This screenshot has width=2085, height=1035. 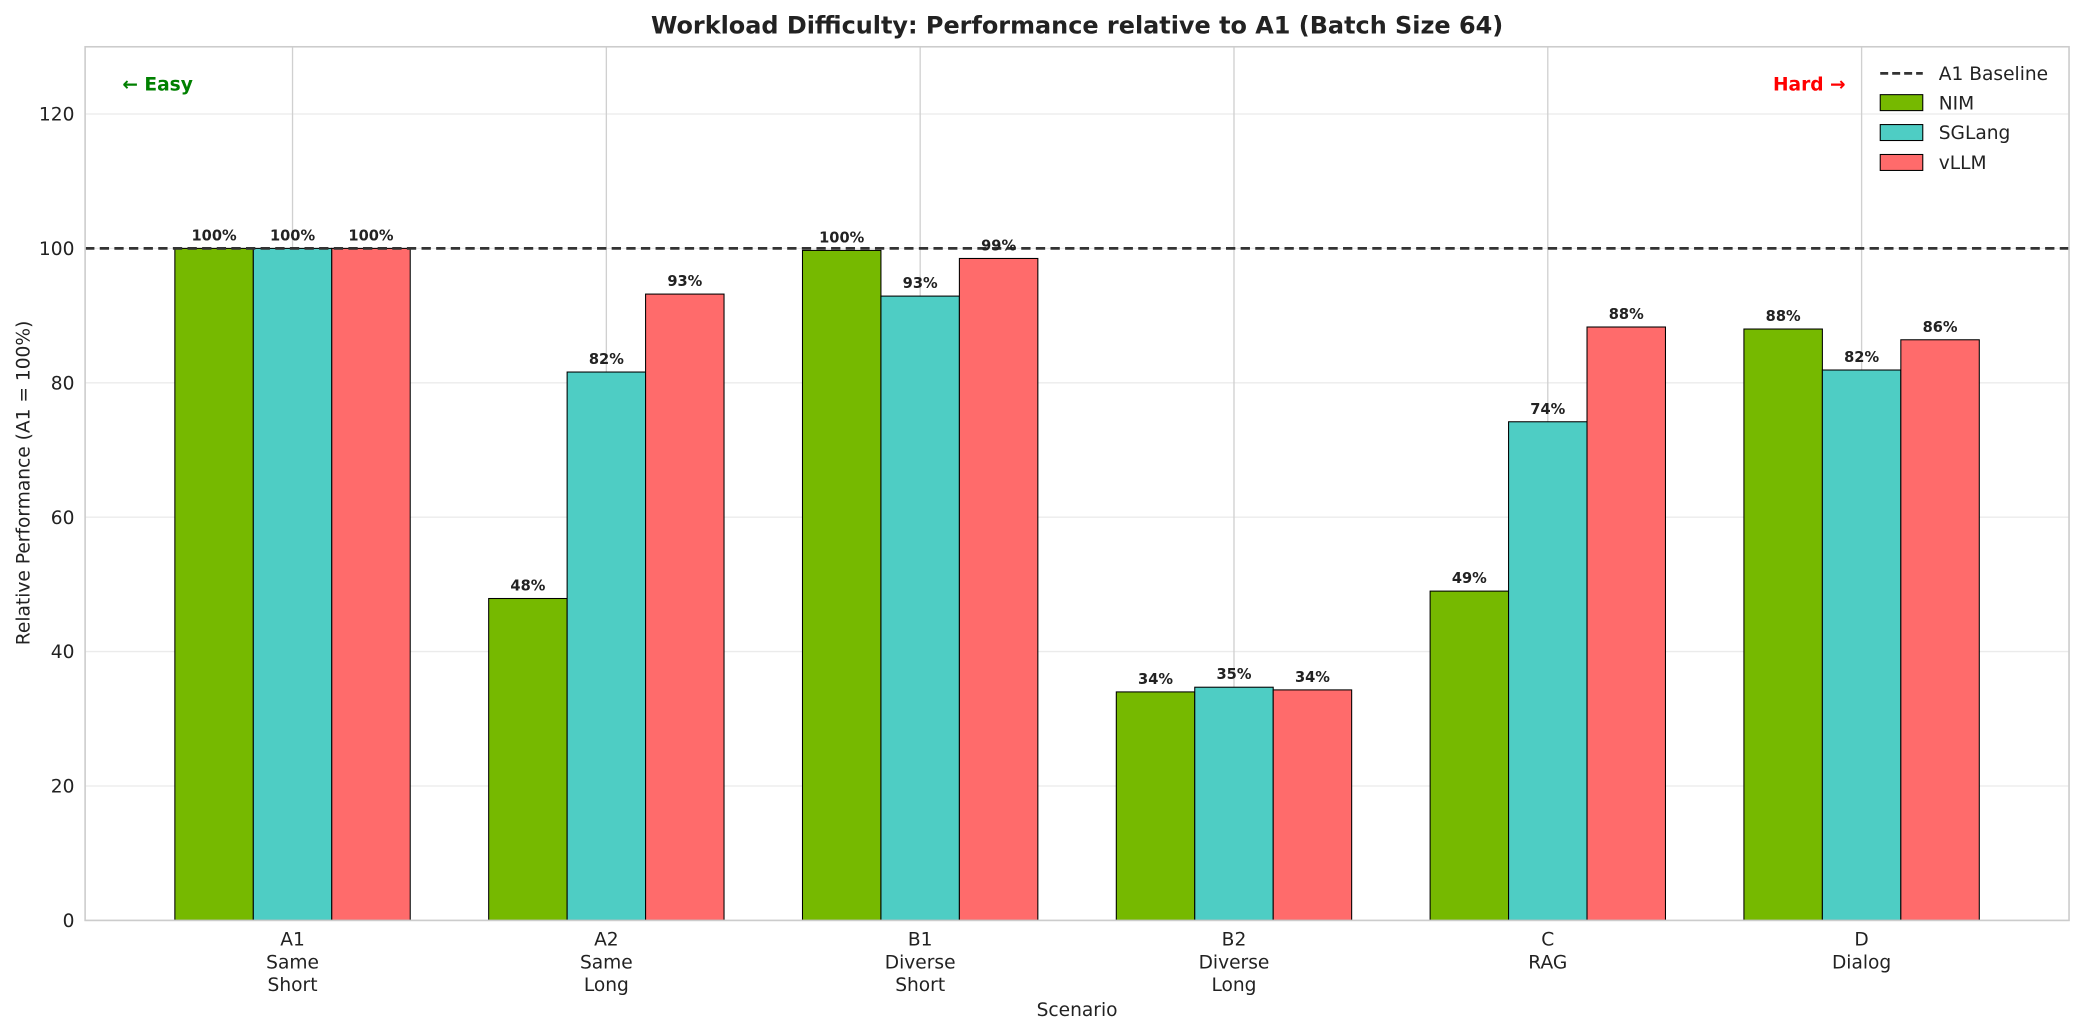 What do you see at coordinates (1234, 940) in the screenshot?
I see `x-tick-label: B2` at bounding box center [1234, 940].